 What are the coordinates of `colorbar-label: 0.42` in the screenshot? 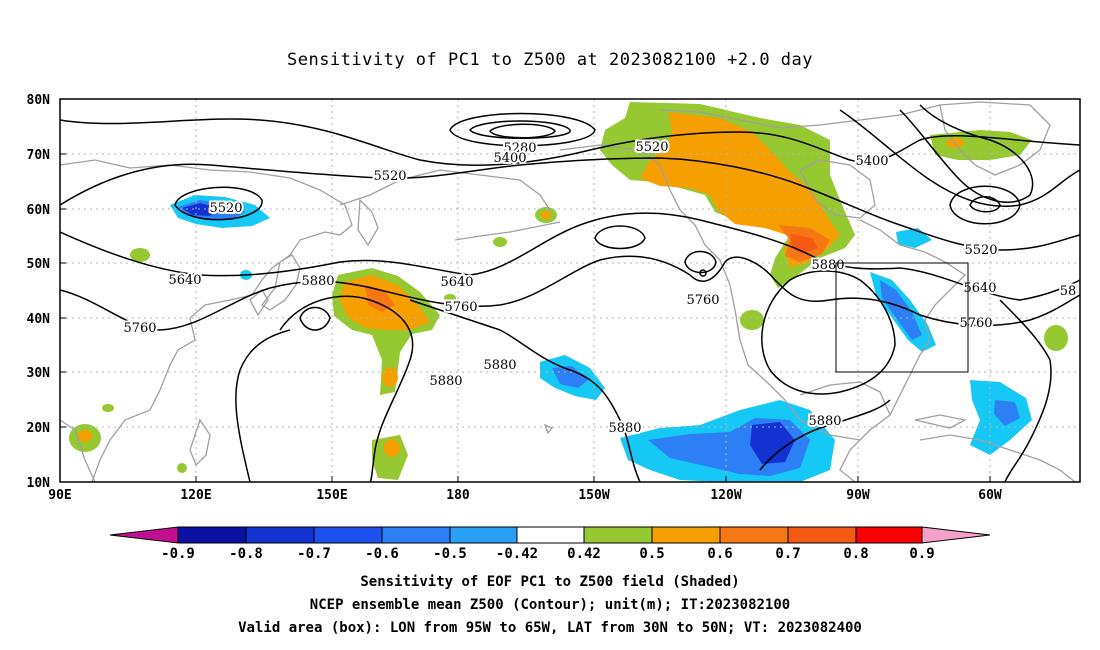 It's located at (584, 554).